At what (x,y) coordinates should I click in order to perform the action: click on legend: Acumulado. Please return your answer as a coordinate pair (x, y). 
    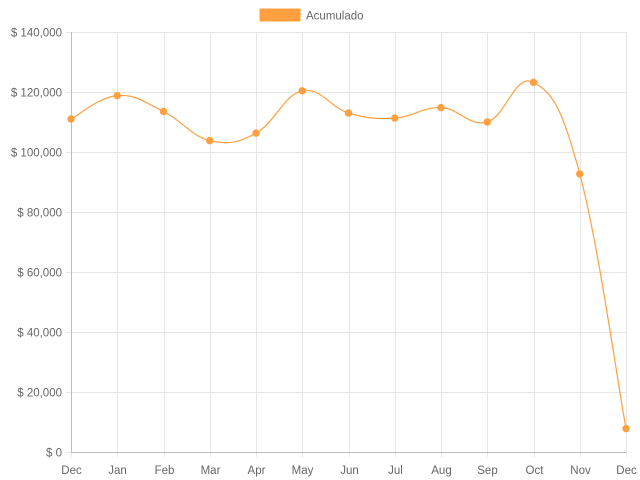
    Looking at the image, I should click on (311, 15).